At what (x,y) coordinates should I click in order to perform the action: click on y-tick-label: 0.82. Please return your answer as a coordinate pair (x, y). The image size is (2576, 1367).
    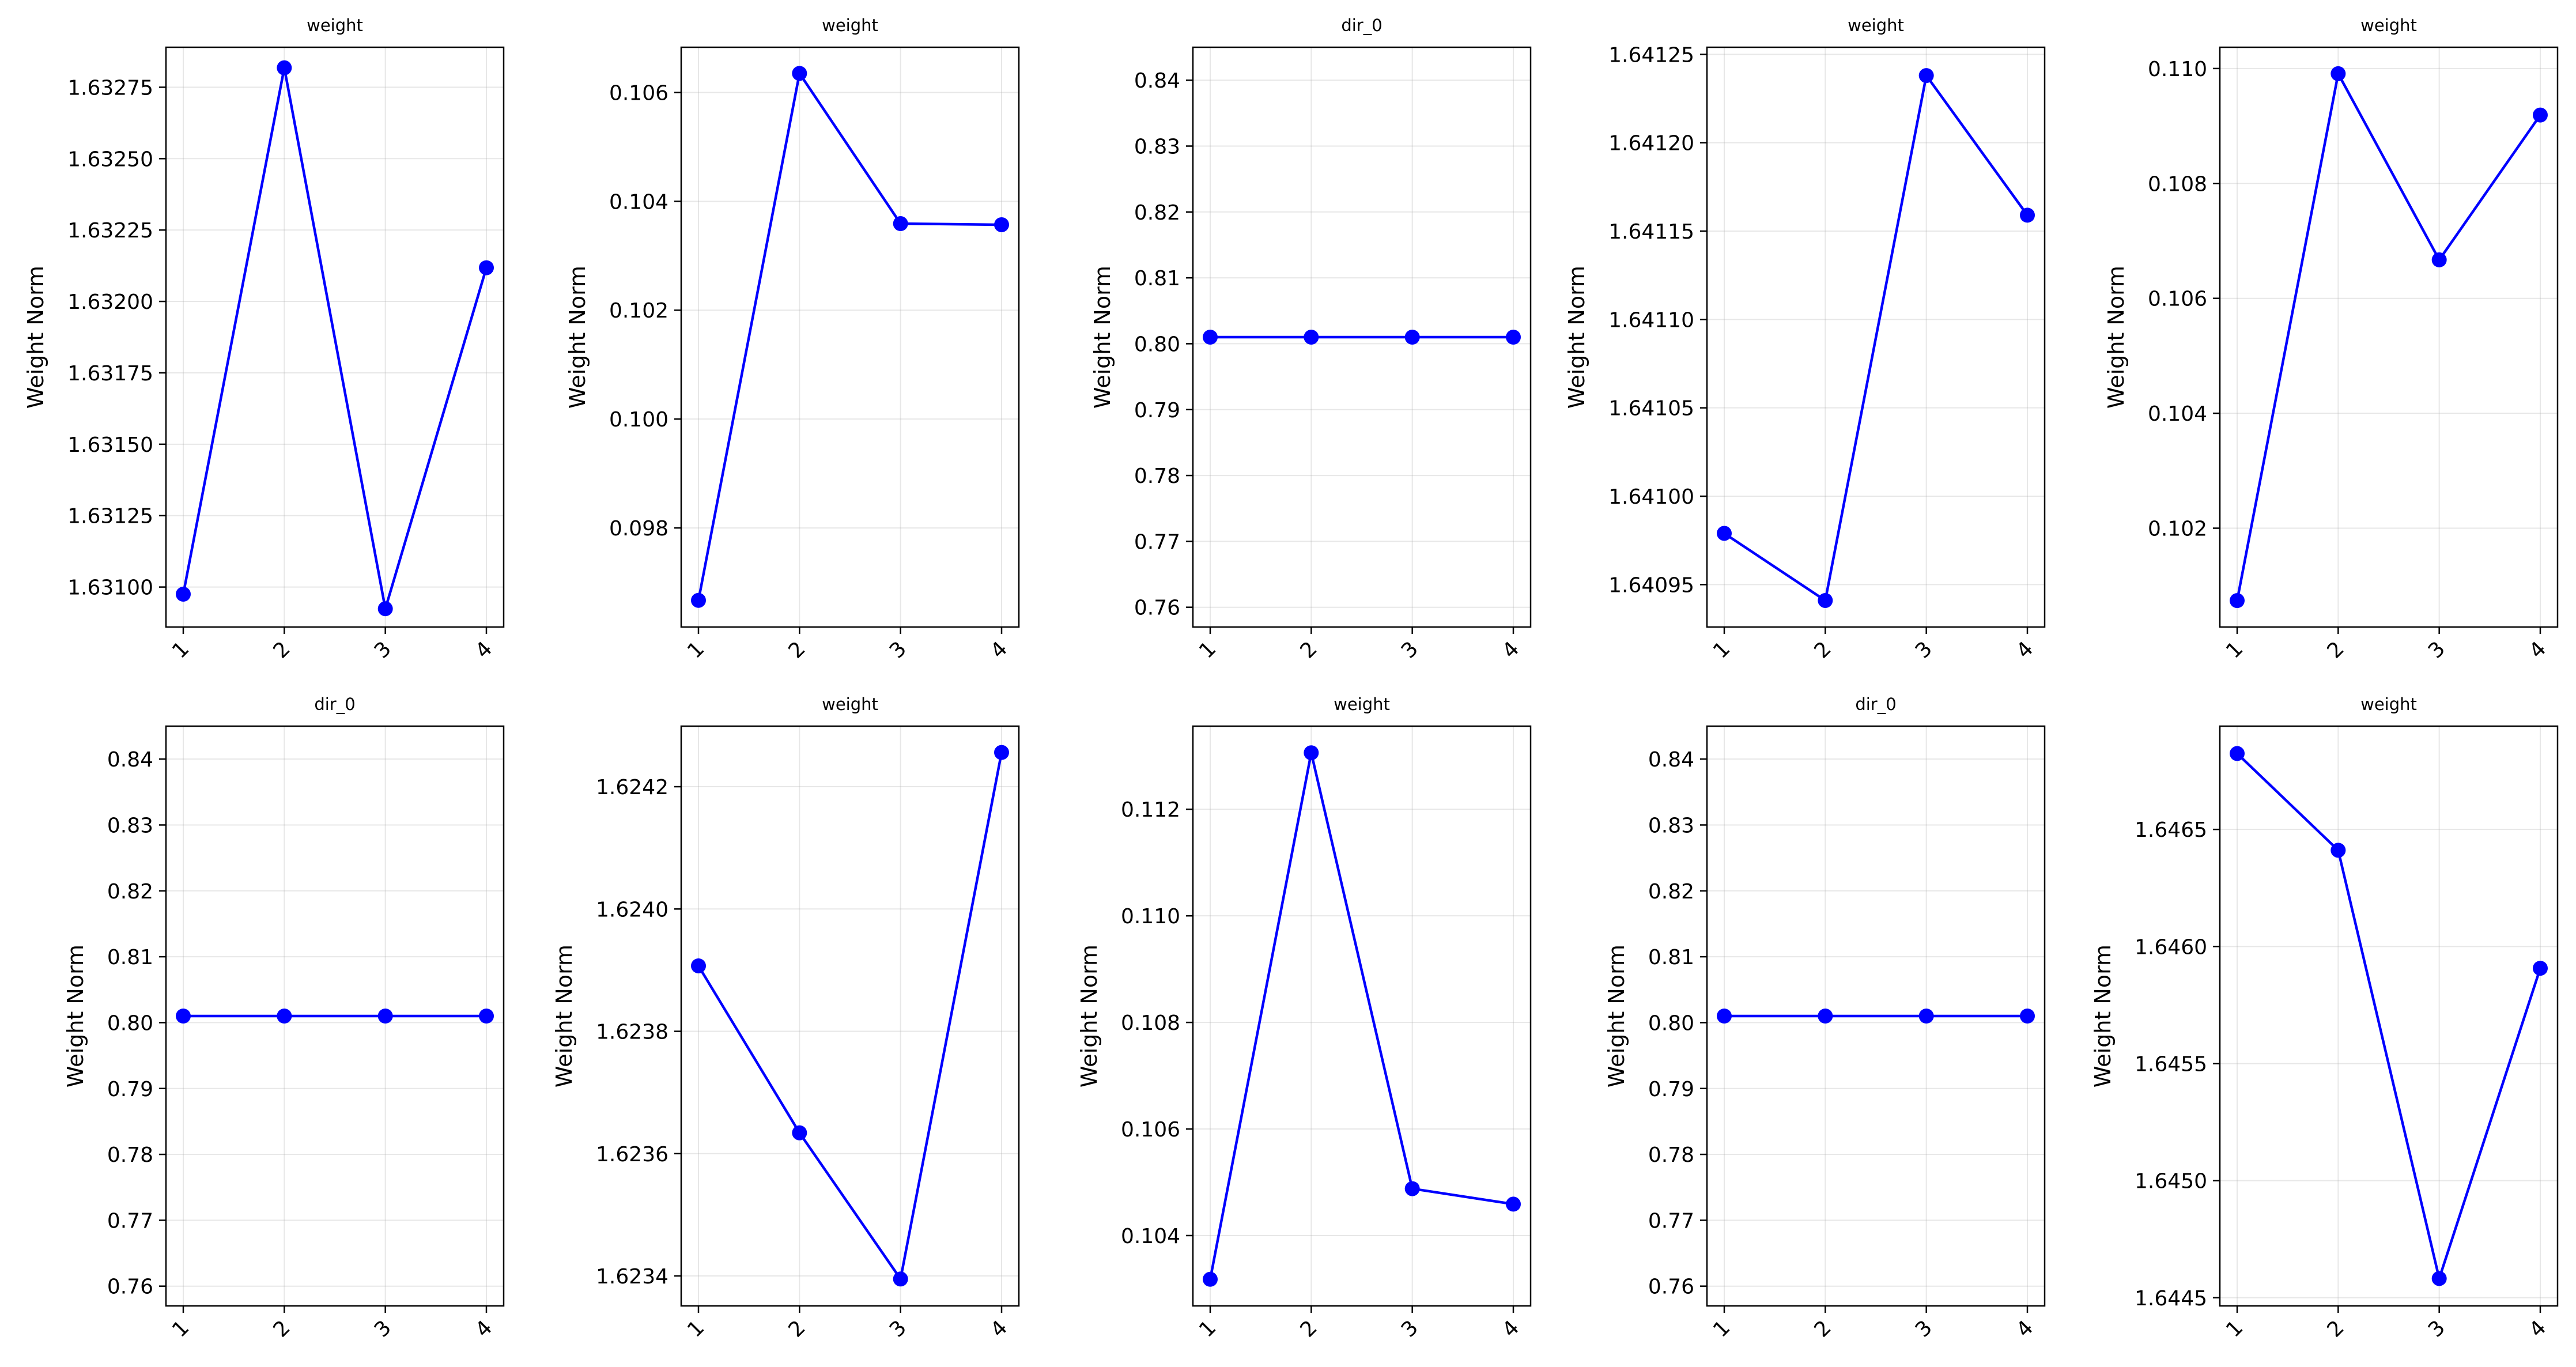
    Looking at the image, I should click on (1671, 892).